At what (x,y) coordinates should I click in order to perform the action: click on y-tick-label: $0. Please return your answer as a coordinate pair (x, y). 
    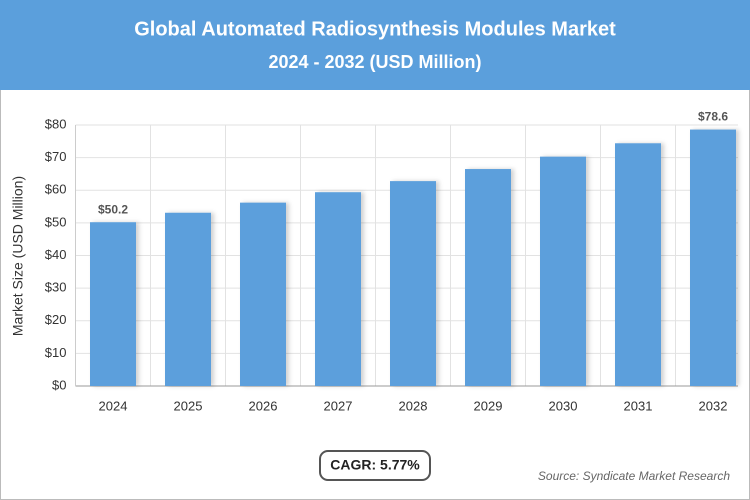
    Looking at the image, I should click on (59, 384).